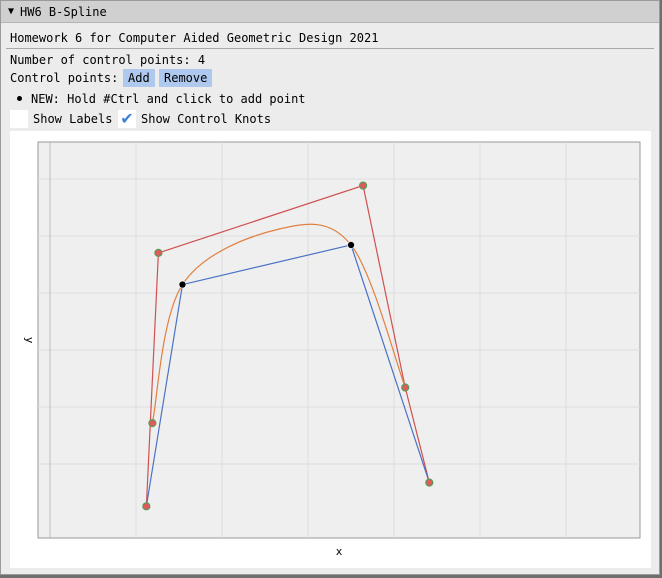  I want to click on show-knots-label: Show Control Knots, so click(206, 119).